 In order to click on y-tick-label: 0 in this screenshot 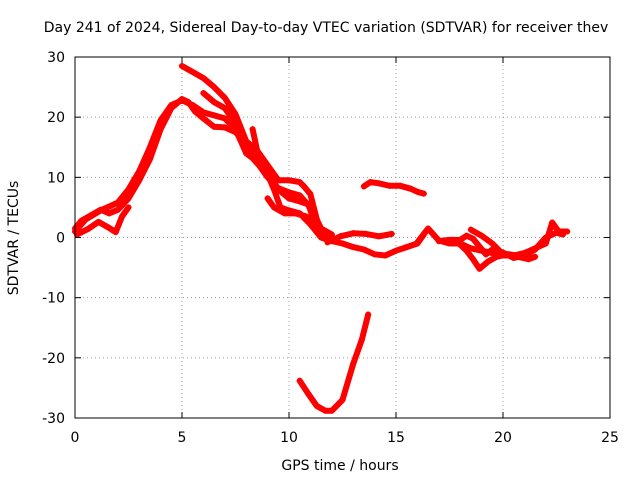, I will do `click(60, 239)`.